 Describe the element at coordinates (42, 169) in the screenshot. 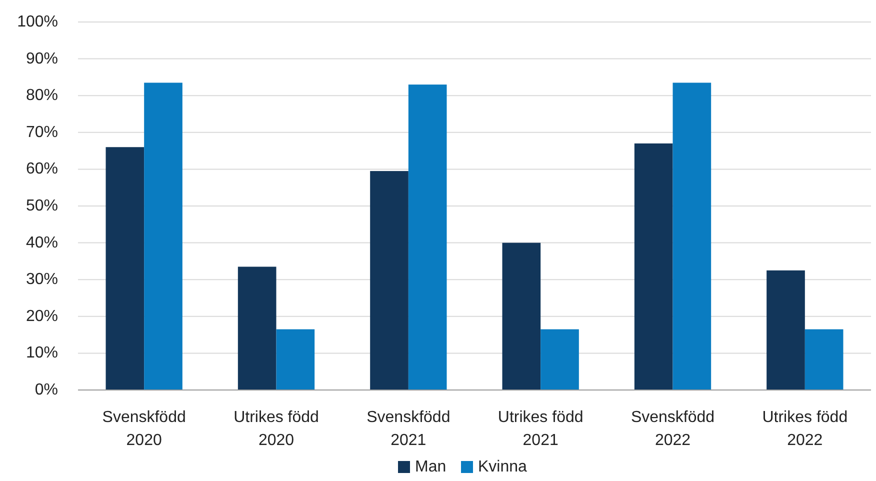

I see `y-tick-label: 60%` at that location.